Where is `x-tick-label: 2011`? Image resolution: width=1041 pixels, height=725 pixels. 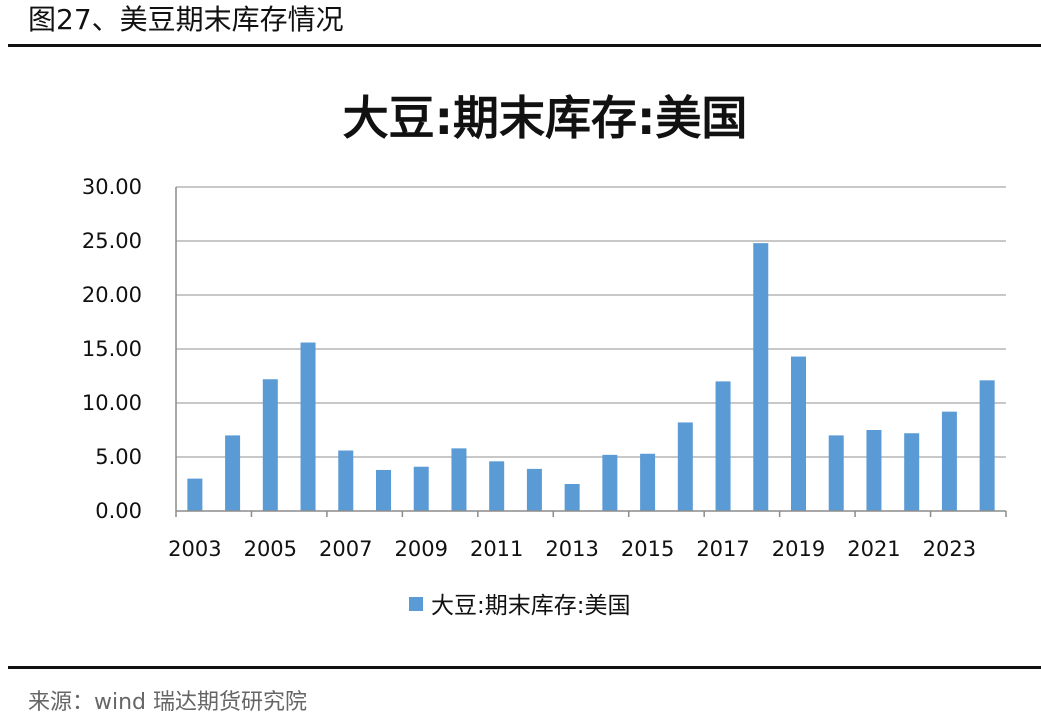 x-tick-label: 2011 is located at coordinates (496, 549).